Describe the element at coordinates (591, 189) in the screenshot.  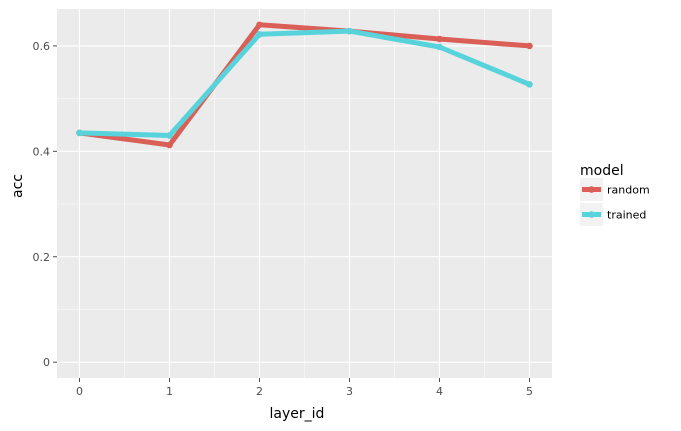
I see `legend-key-point-random` at that location.